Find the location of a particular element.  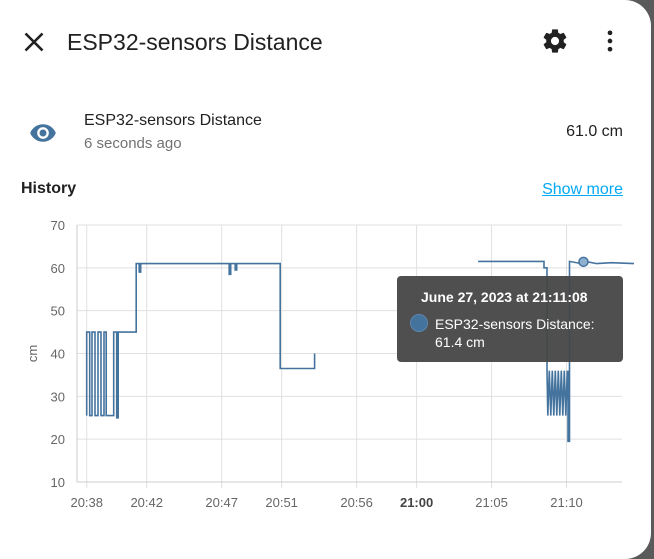

y-tick-label: 70 is located at coordinates (58, 225).